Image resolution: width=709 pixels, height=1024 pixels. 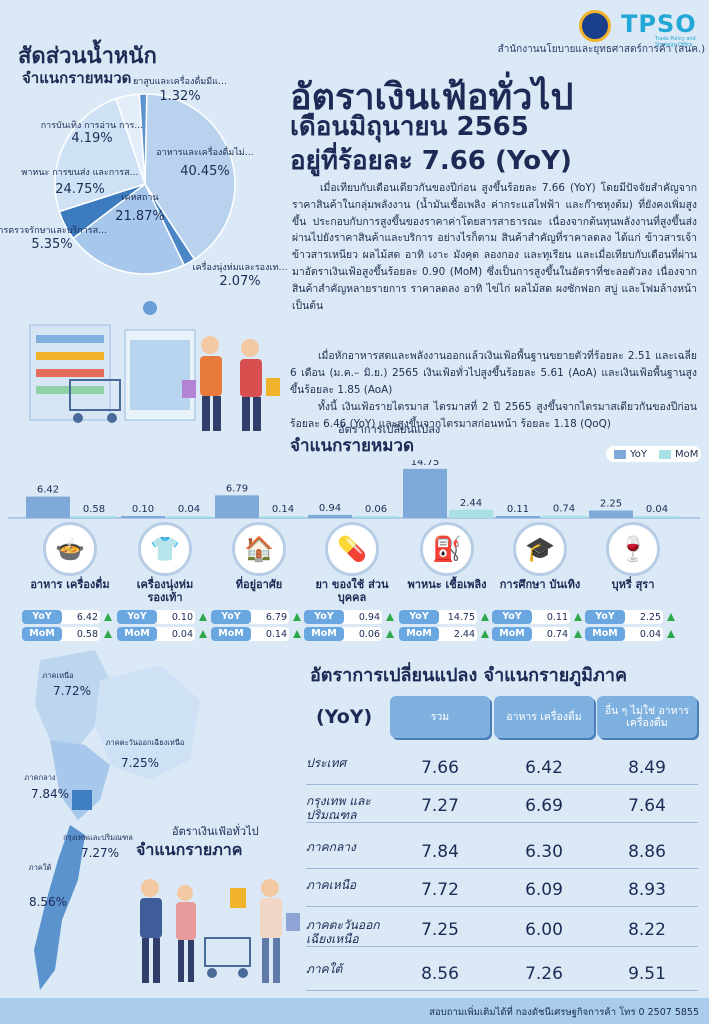 What do you see at coordinates (324, 969) in the screenshot?
I see `region-row-name: ภาคใต้` at bounding box center [324, 969].